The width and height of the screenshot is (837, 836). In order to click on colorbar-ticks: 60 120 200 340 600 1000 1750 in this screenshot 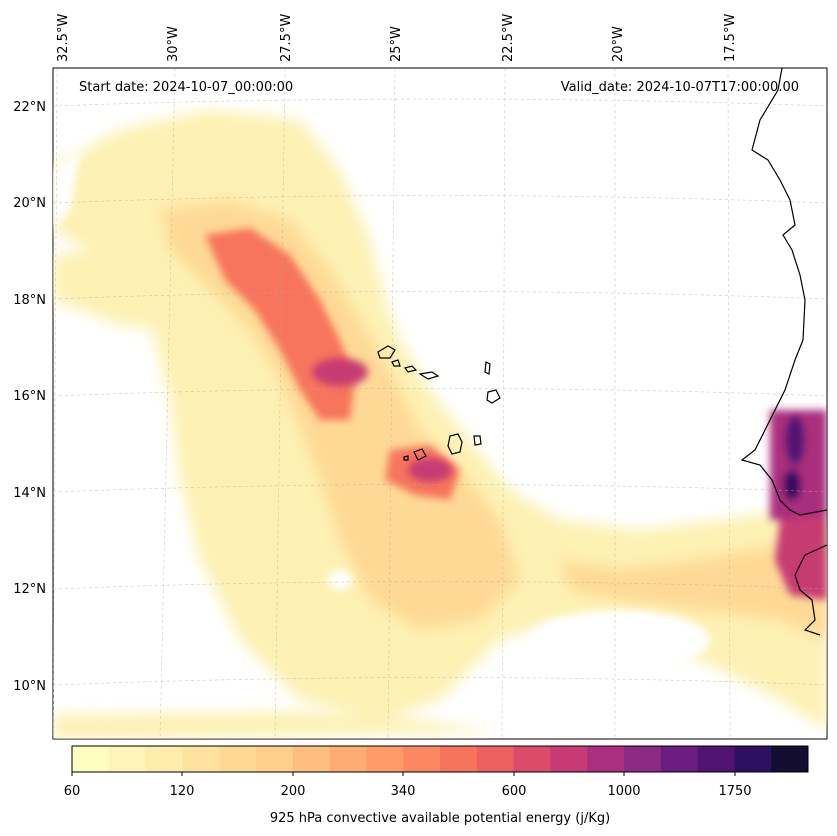, I will do `click(408, 791)`.